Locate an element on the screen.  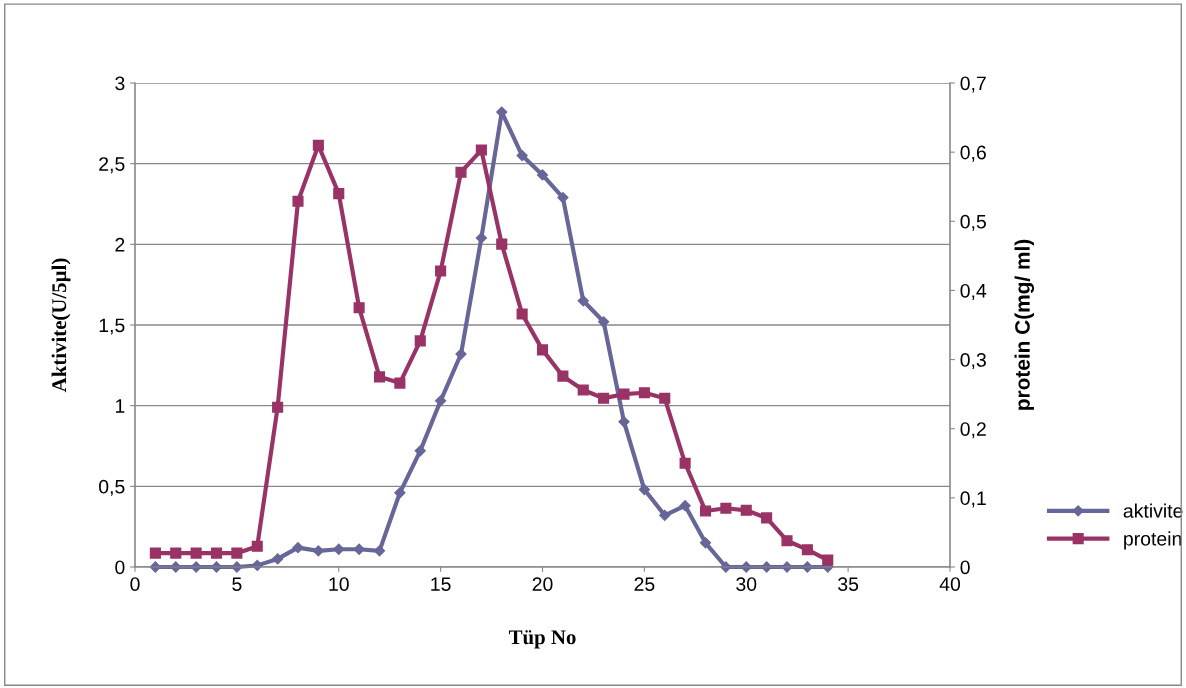
legend-label: protein is located at coordinates (1153, 540).